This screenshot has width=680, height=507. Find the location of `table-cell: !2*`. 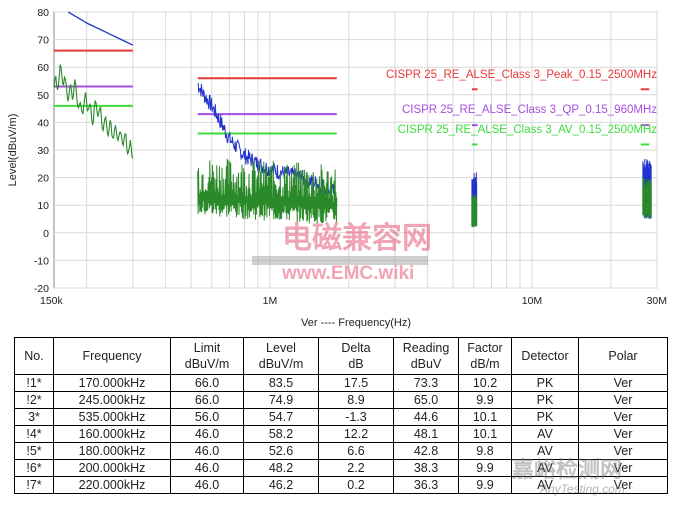

table-cell: !2* is located at coordinates (34, 400).